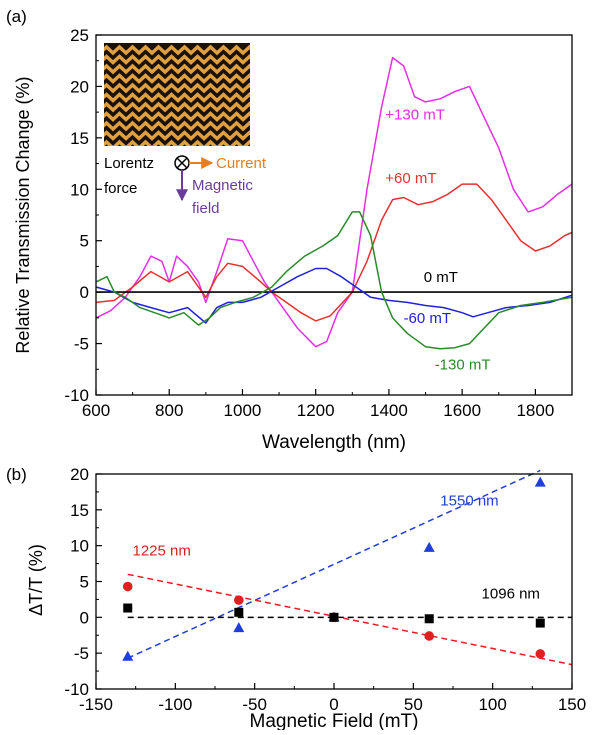  What do you see at coordinates (129, 163) in the screenshot?
I see `inset-lorentz-label-line1: Lorentz` at bounding box center [129, 163].